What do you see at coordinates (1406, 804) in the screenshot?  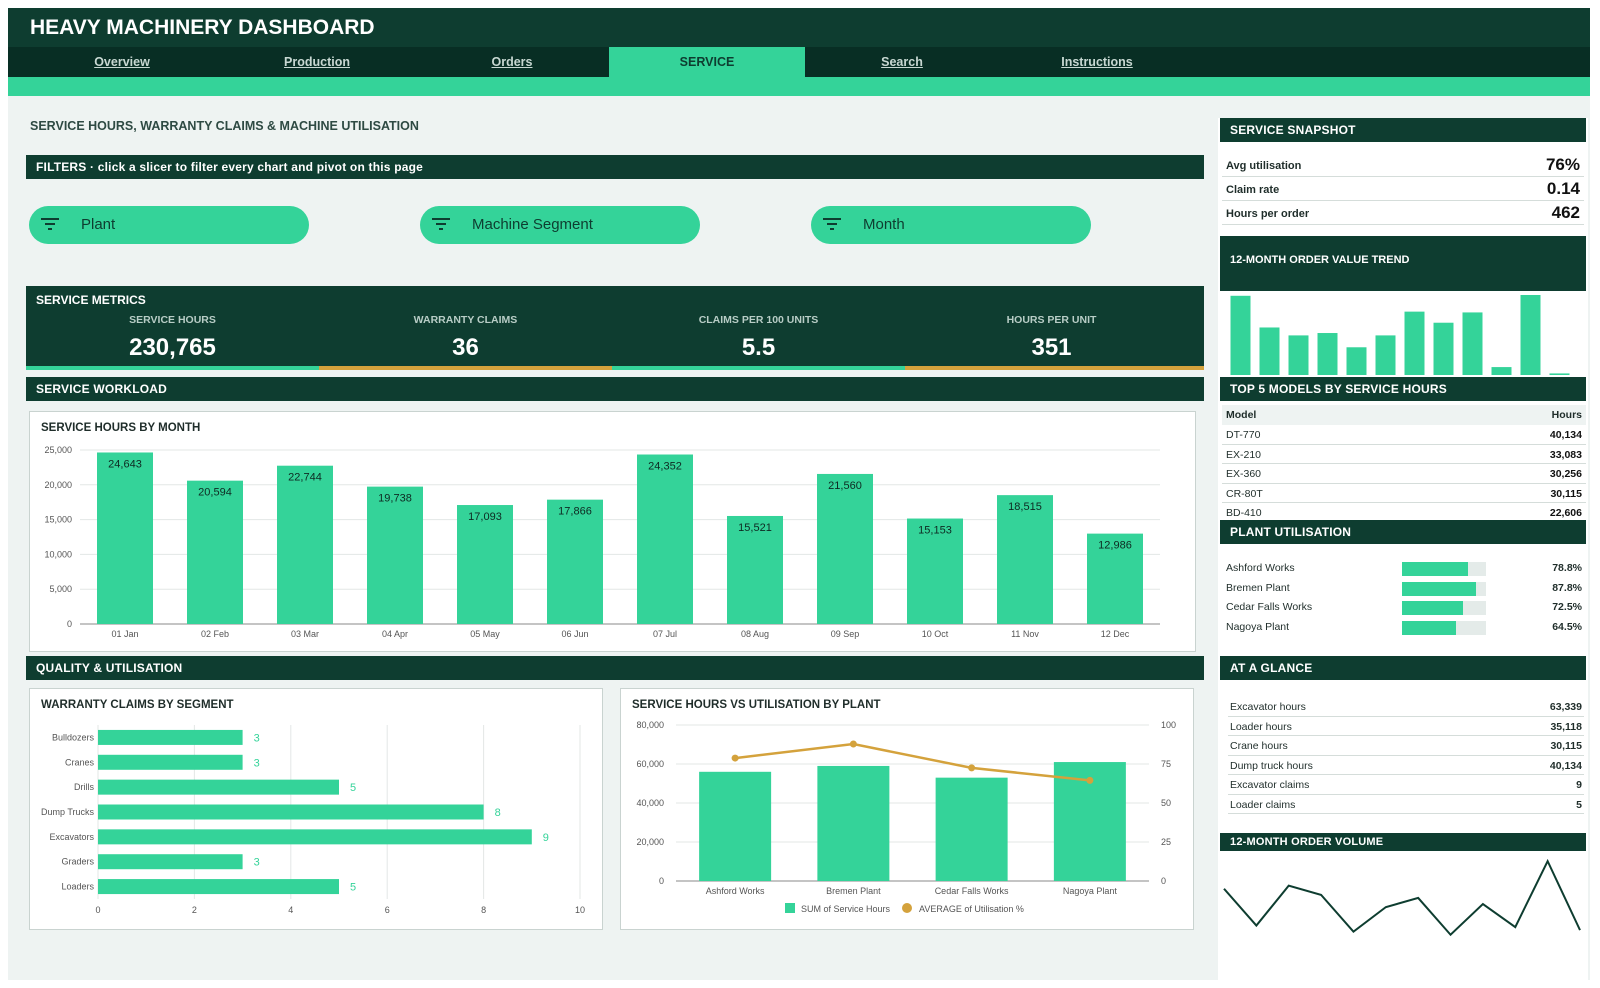 I see `glance-row: Loader claims 5` at bounding box center [1406, 804].